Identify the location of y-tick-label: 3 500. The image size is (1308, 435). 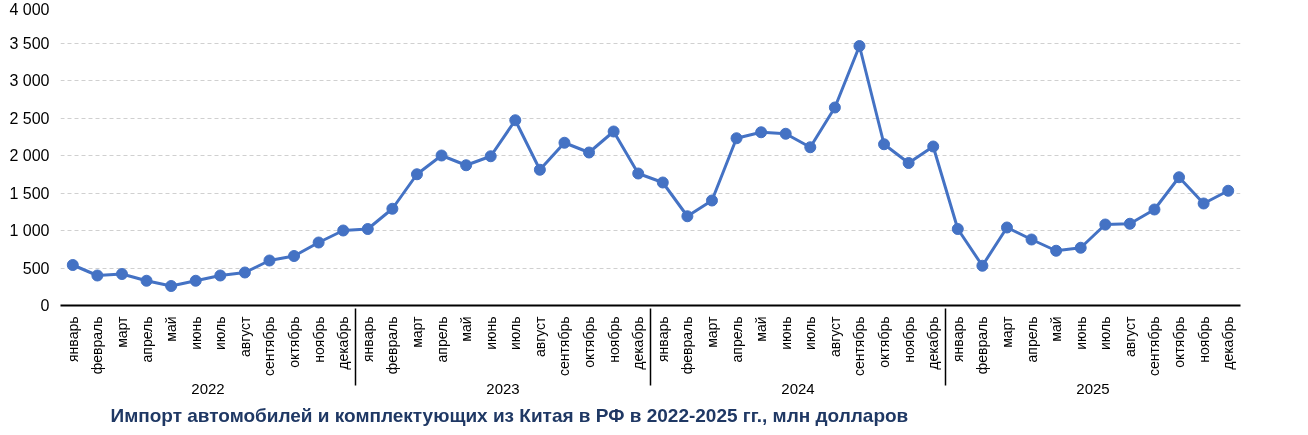
(29, 43).